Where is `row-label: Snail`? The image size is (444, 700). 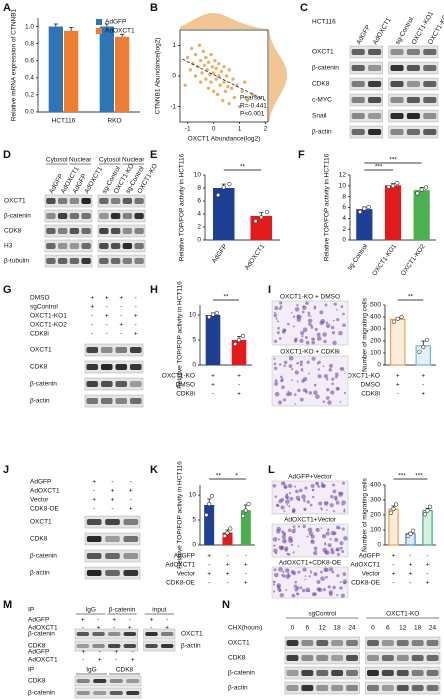 row-label: Snail is located at coordinates (319, 116).